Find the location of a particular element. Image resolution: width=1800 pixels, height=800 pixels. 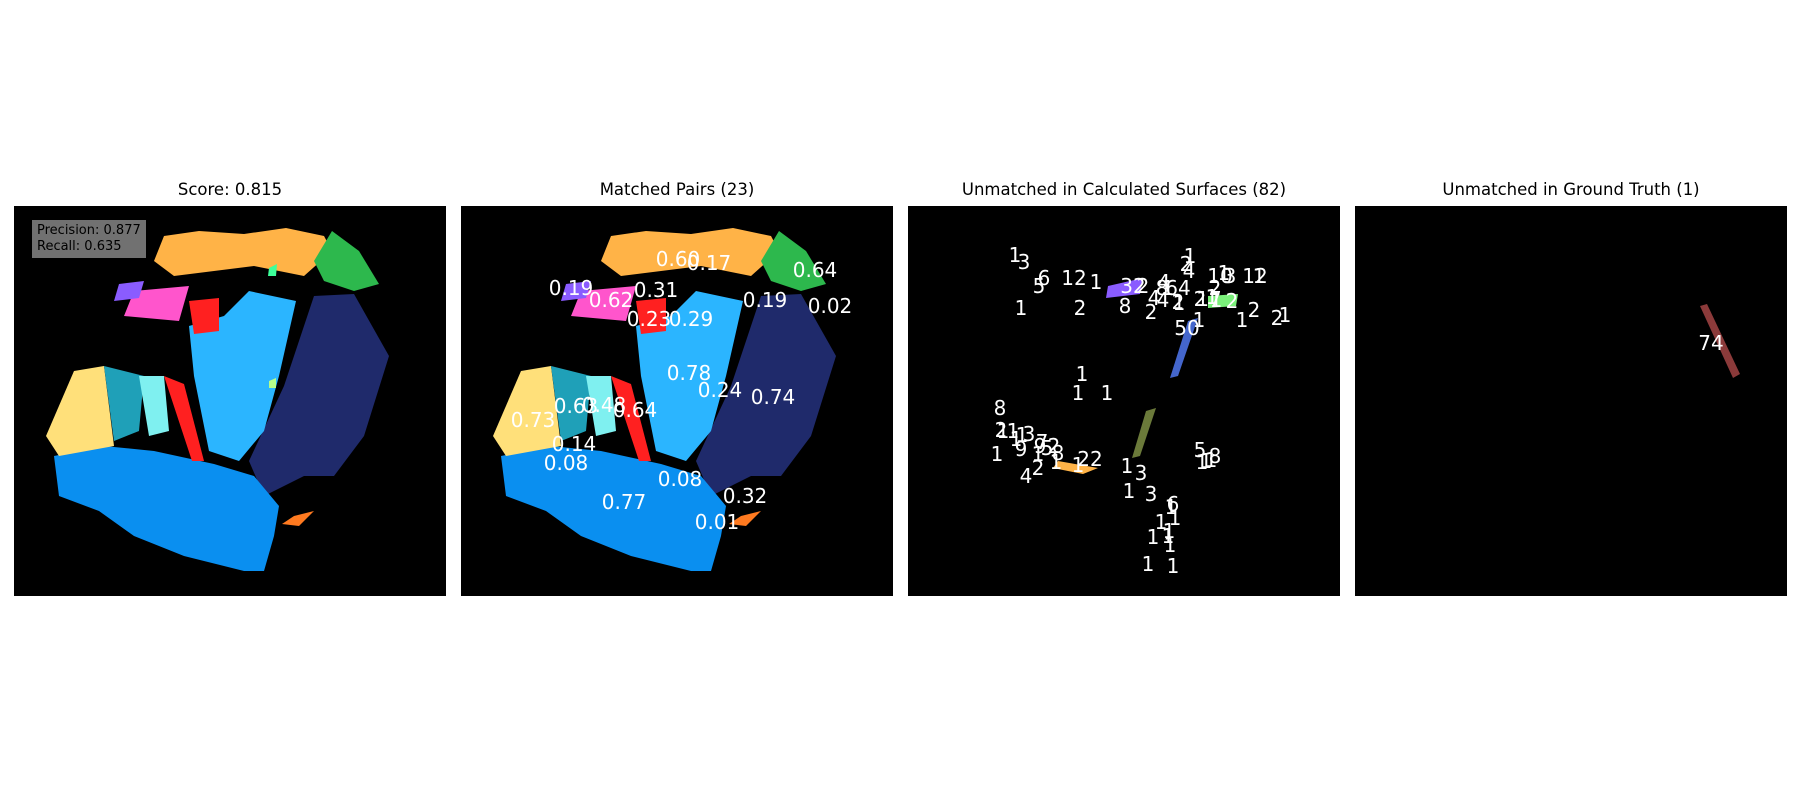

unmatched-calc-label: 7 is located at coordinates (1042, 442).